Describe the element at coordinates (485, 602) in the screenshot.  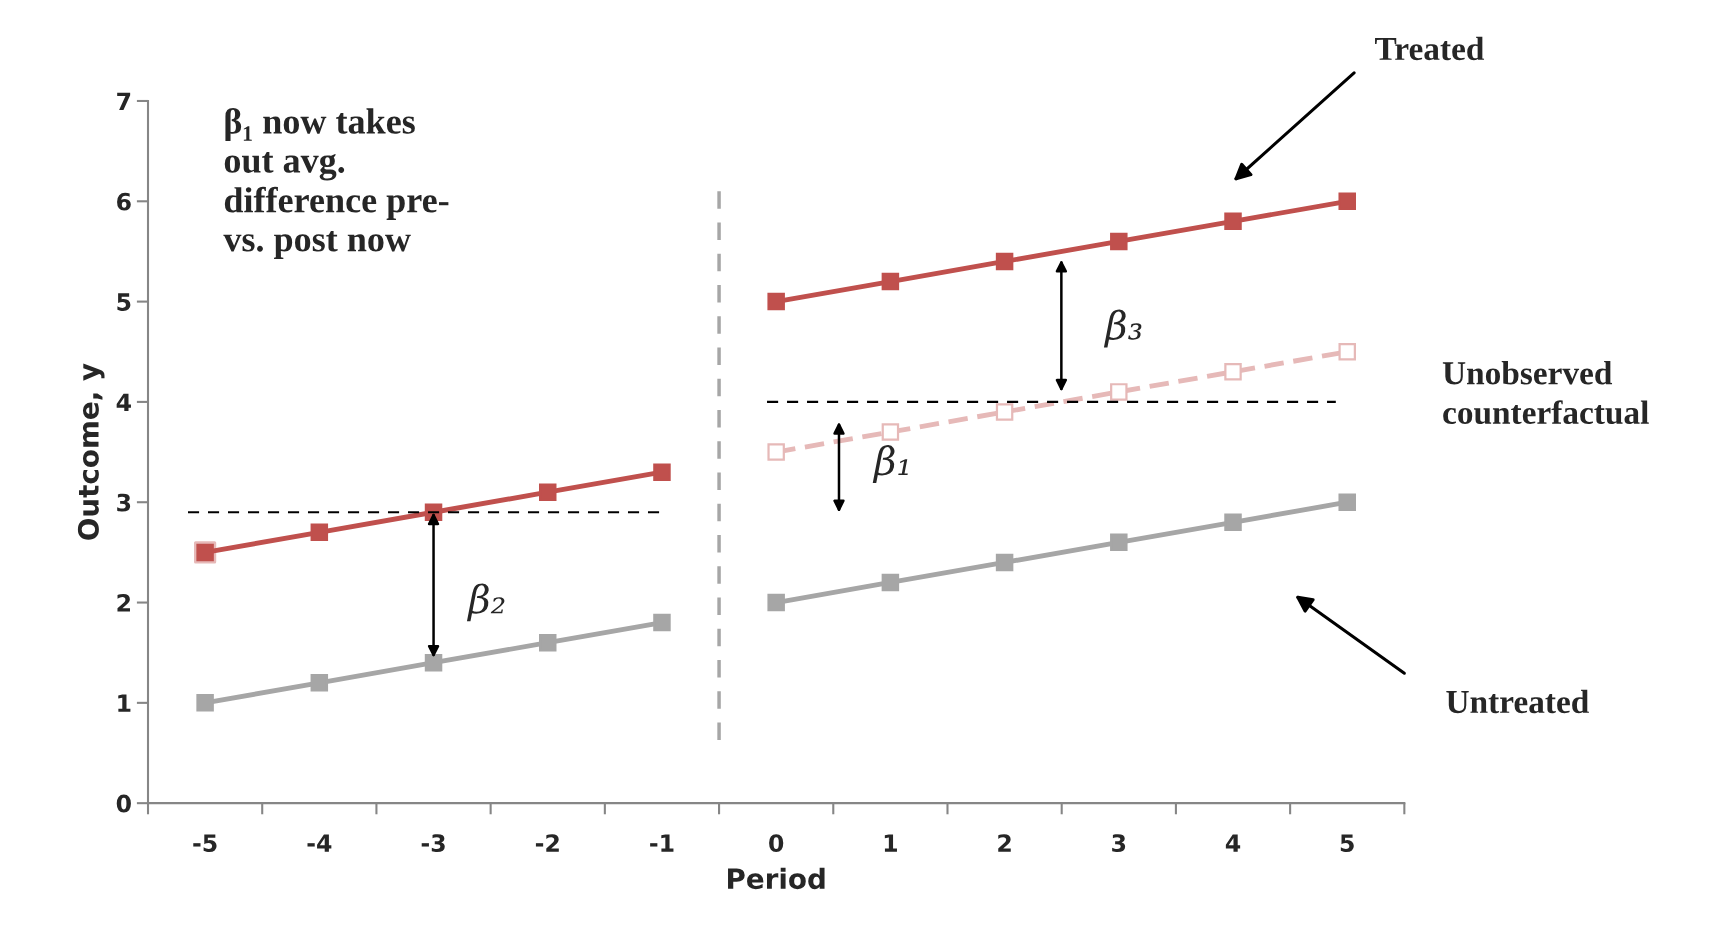
I see `annotation: β₂` at that location.